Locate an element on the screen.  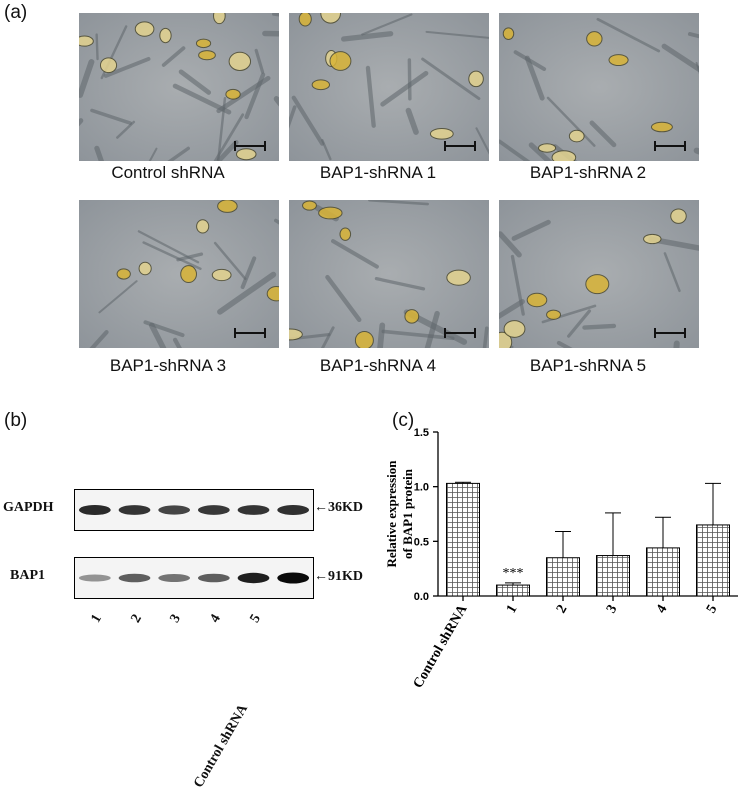
significance-annotation: *** is located at coordinates (513, 573).